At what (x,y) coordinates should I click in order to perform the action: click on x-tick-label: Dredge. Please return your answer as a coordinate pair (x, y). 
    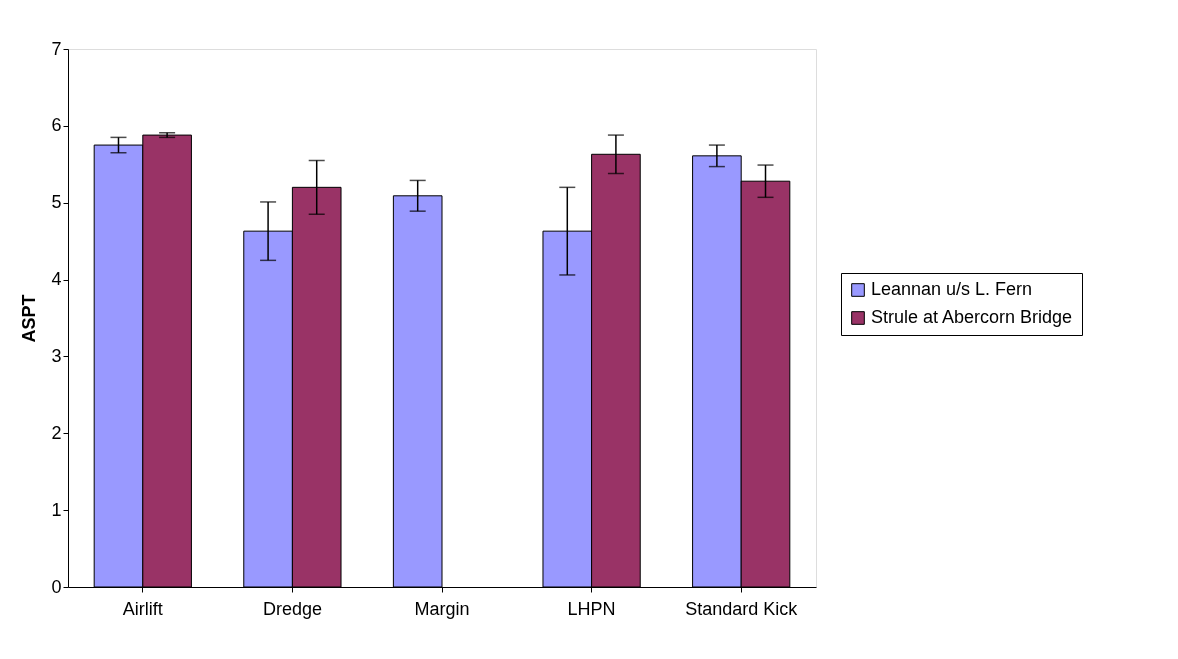
    Looking at the image, I should click on (292, 608).